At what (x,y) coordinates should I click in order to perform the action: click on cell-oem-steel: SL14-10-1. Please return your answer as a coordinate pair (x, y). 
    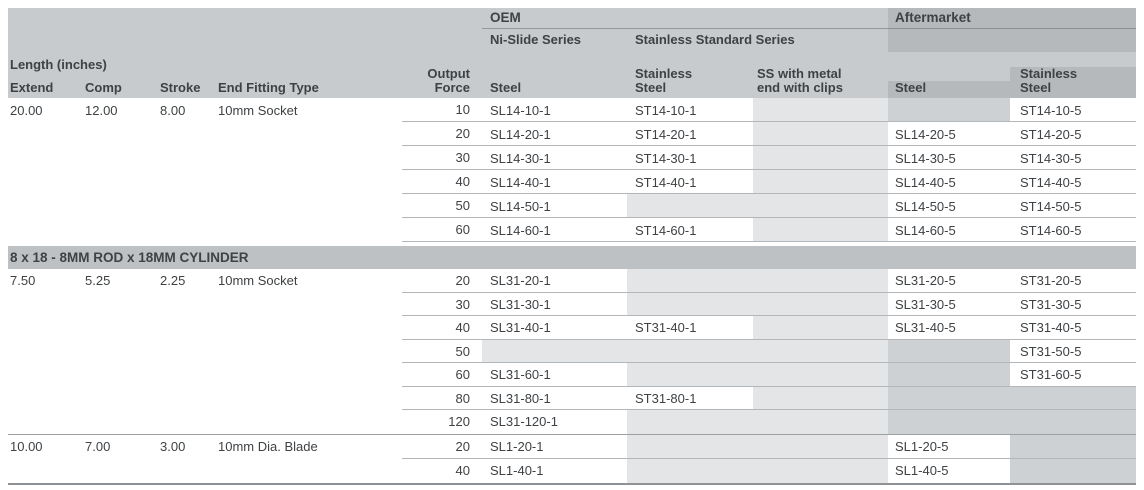
    Looking at the image, I should click on (520, 110).